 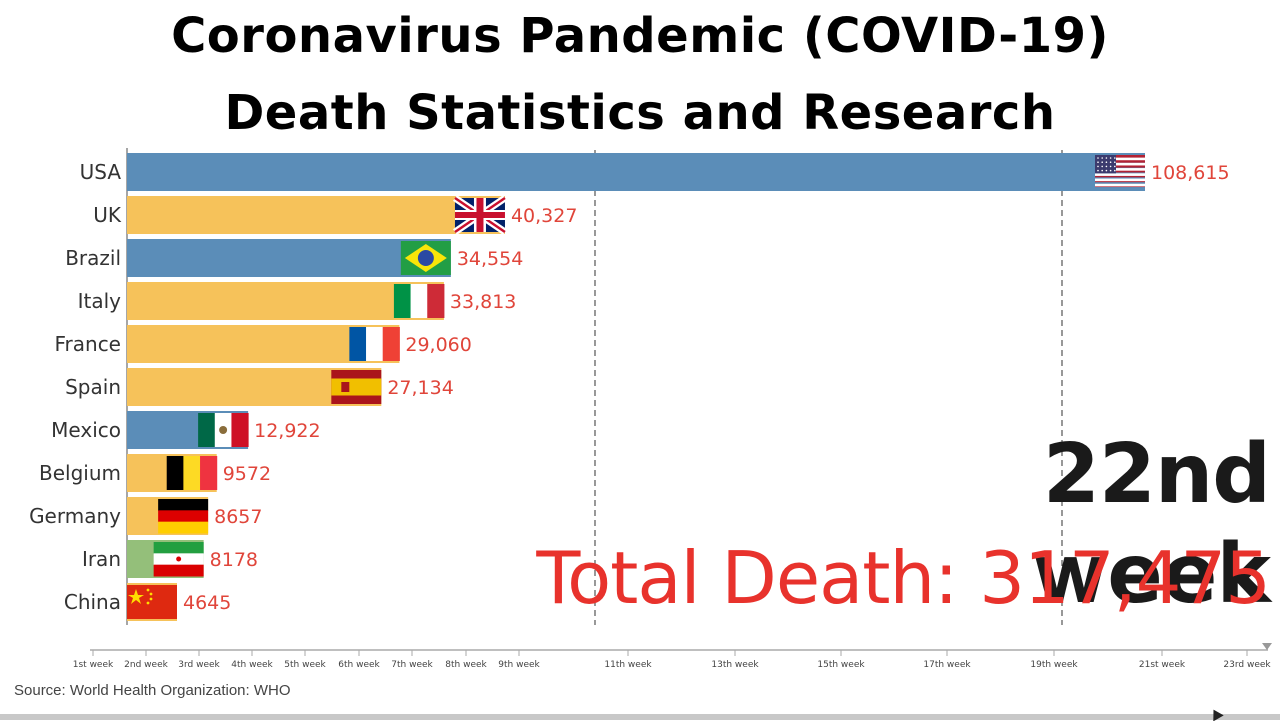 I want to click on spain-flag-icon, so click(x=356, y=387).